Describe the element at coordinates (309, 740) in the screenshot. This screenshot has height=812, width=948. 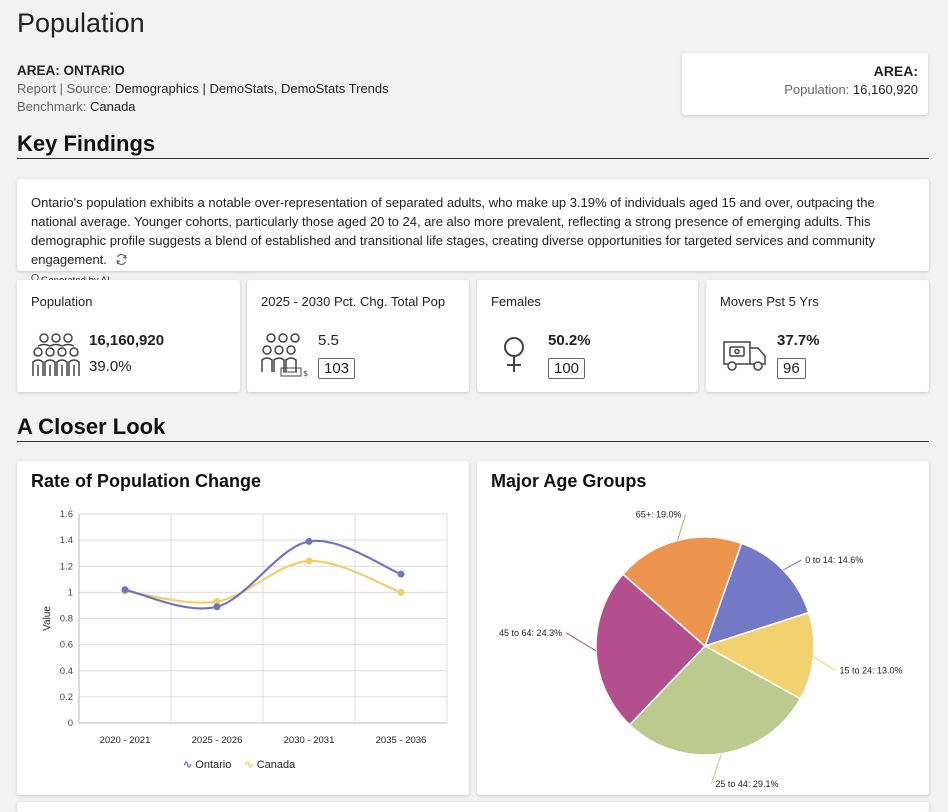
I see `x-tick-label: 2030 - 2031` at that location.